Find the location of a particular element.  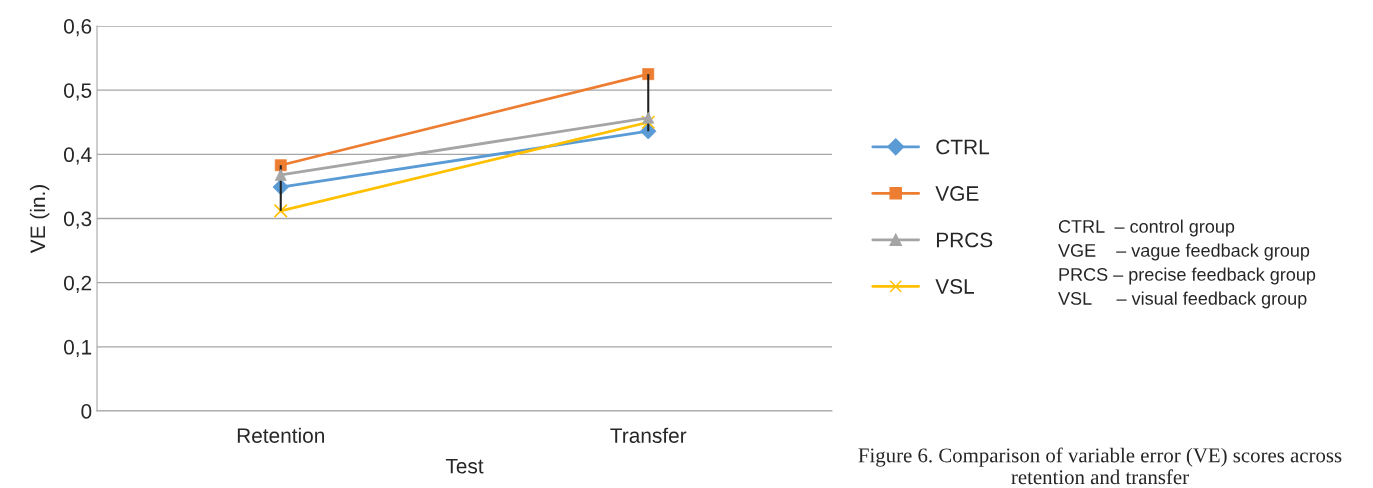

y-tick-label: 0,5 is located at coordinates (77, 92).